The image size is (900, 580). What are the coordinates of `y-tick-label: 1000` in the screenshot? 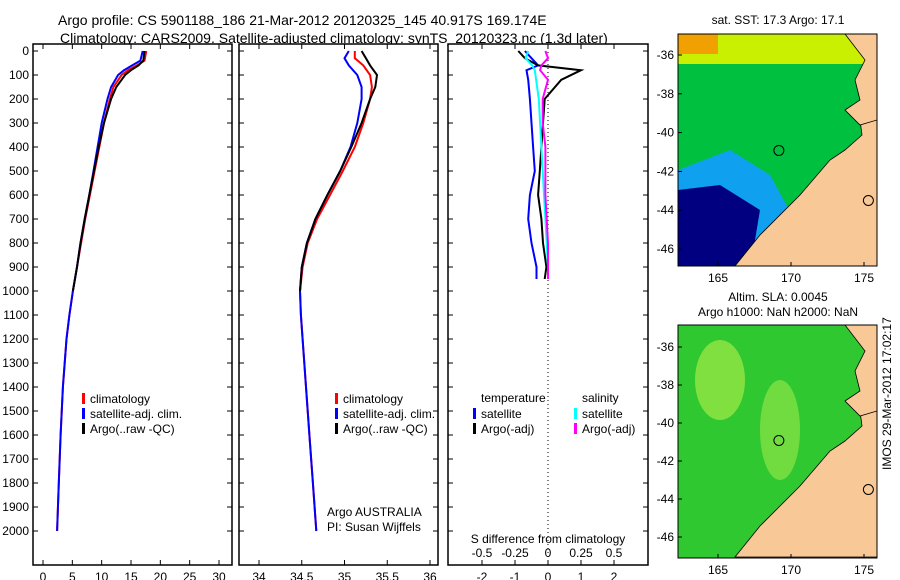 It's located at (15, 291).